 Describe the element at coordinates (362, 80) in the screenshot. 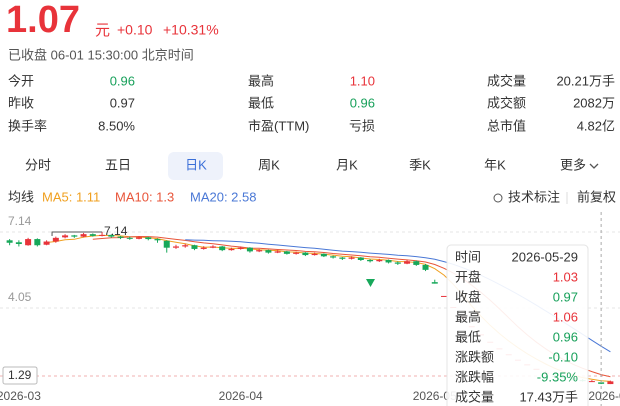

I see `stat-value: 1.10` at that location.